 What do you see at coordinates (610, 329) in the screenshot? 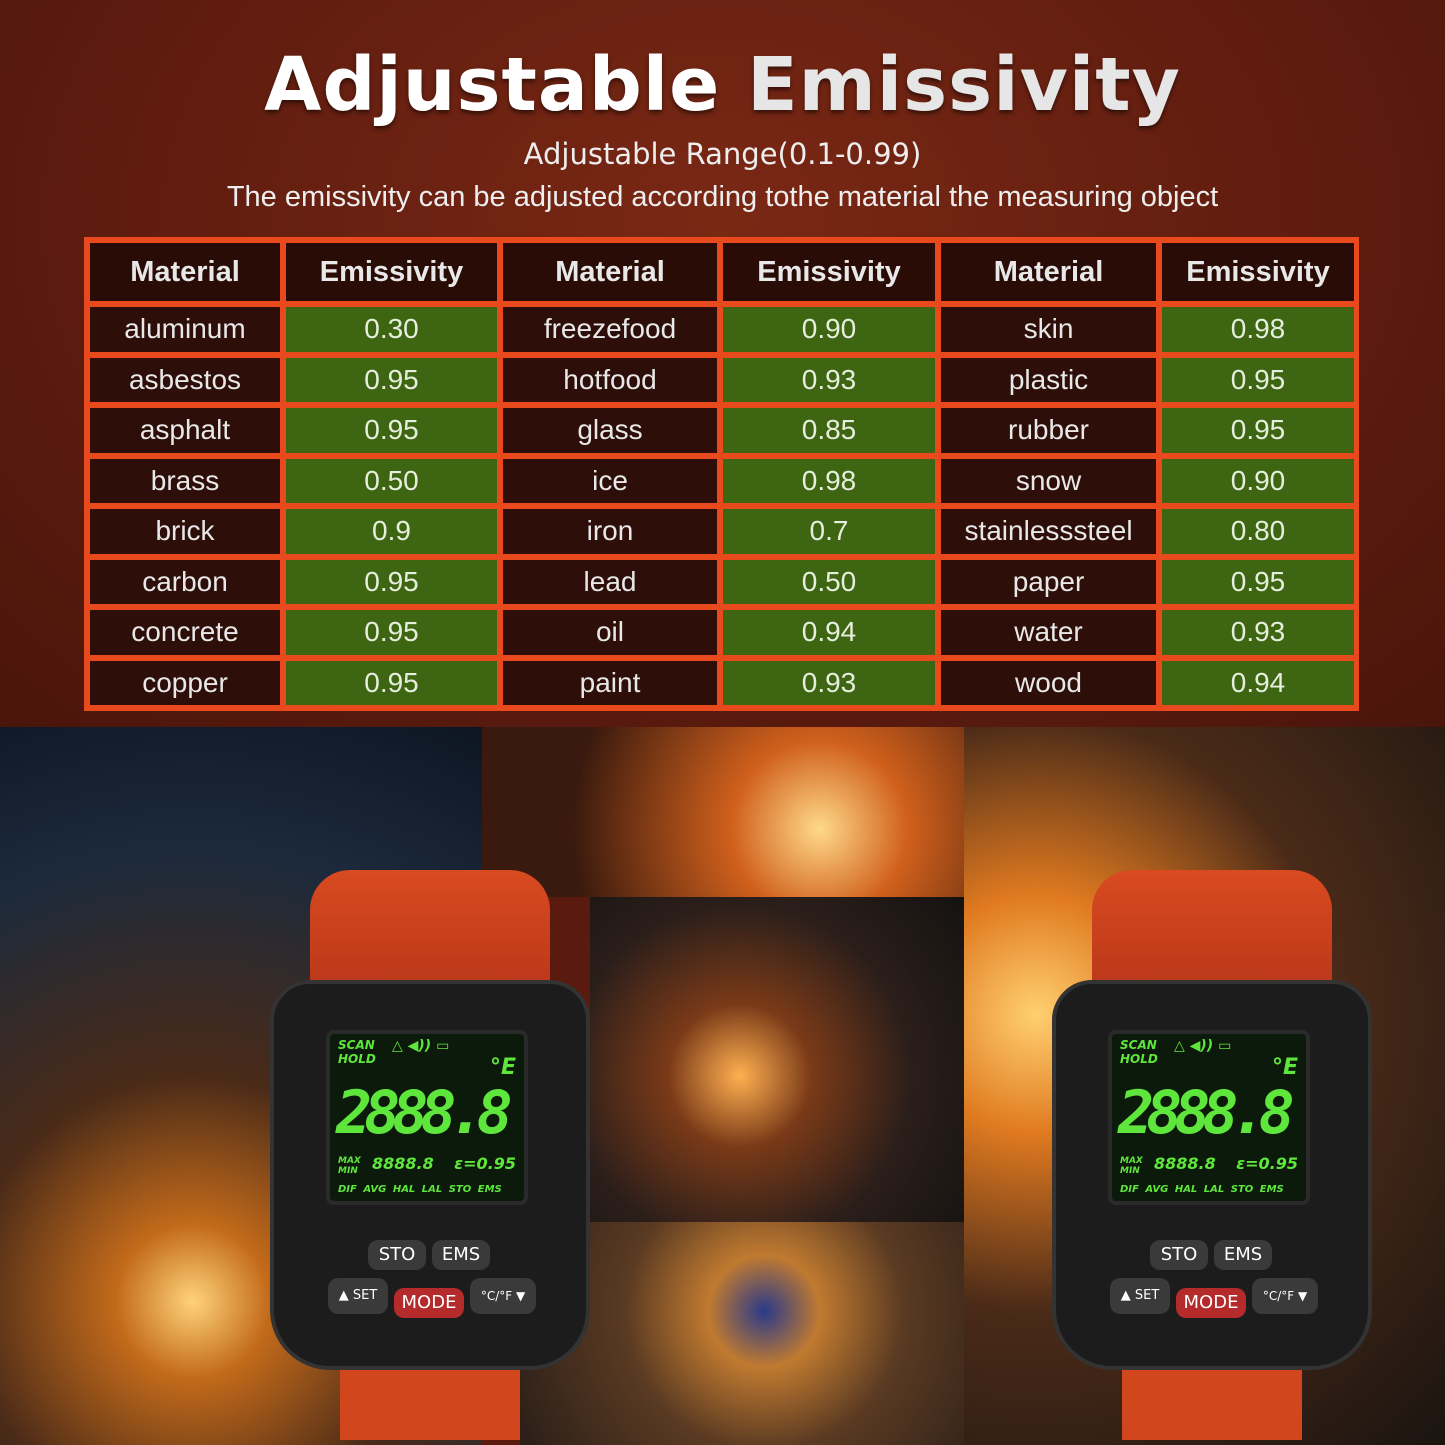
I see `material-cell: freezefood` at bounding box center [610, 329].